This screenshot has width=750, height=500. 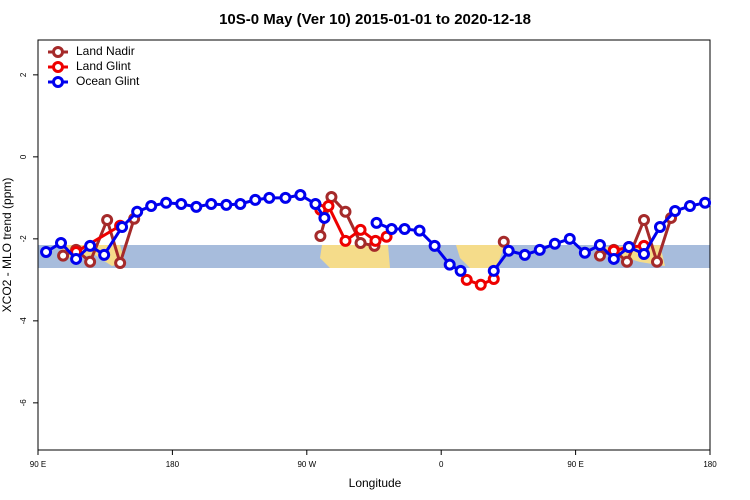 What do you see at coordinates (103, 66) in the screenshot?
I see `legend-label: Land Glint` at bounding box center [103, 66].